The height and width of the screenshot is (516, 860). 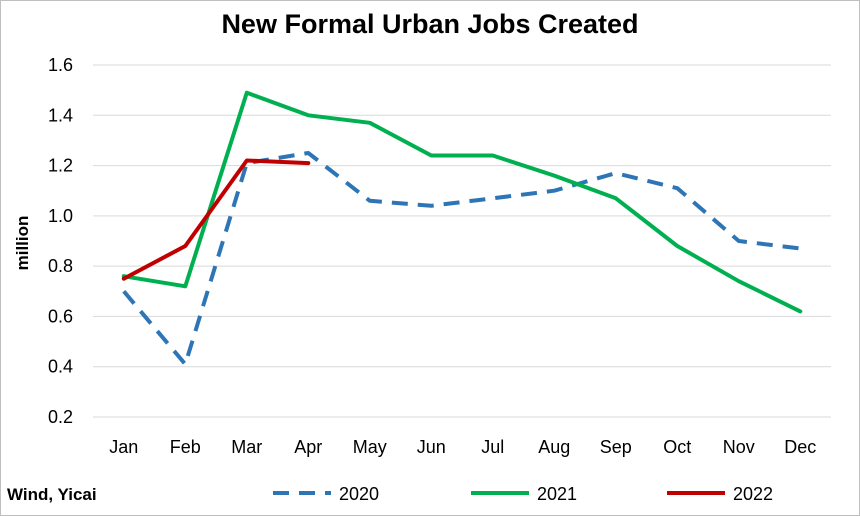 I want to click on legend-label-2021: 2021, so click(x=557, y=494).